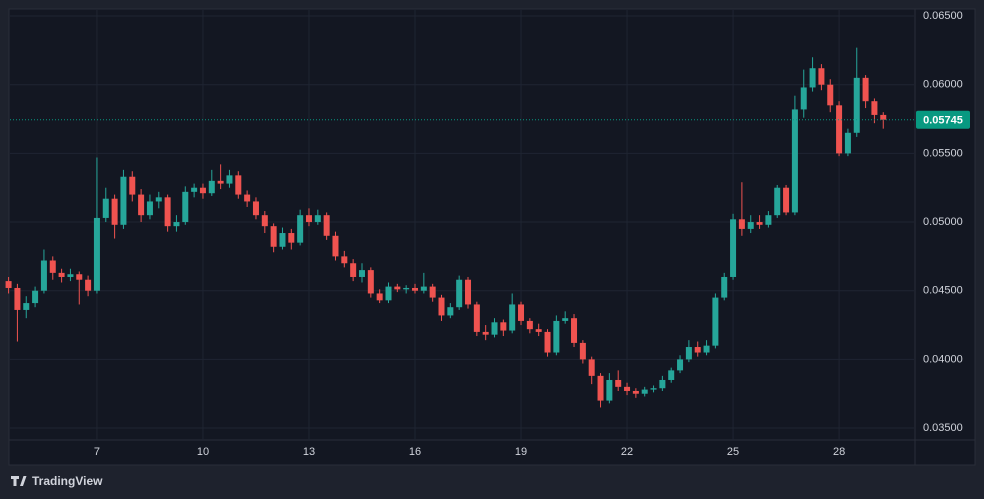 Image resolution: width=984 pixels, height=499 pixels. What do you see at coordinates (943, 428) in the screenshot?
I see `y-tick-label: 0.03500` at bounding box center [943, 428].